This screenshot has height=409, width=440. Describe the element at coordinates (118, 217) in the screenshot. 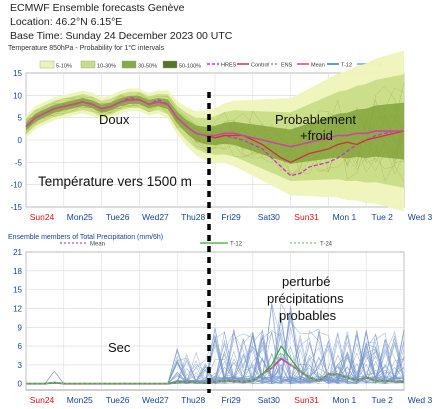

I see `temperature-x-tick-label: Tue26` at that location.